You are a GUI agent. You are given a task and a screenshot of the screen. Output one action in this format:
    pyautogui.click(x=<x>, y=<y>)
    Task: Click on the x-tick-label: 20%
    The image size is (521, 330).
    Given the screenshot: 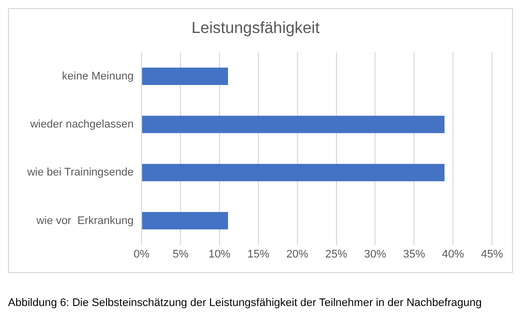 What is the action you would take?
    pyautogui.click(x=297, y=254)
    